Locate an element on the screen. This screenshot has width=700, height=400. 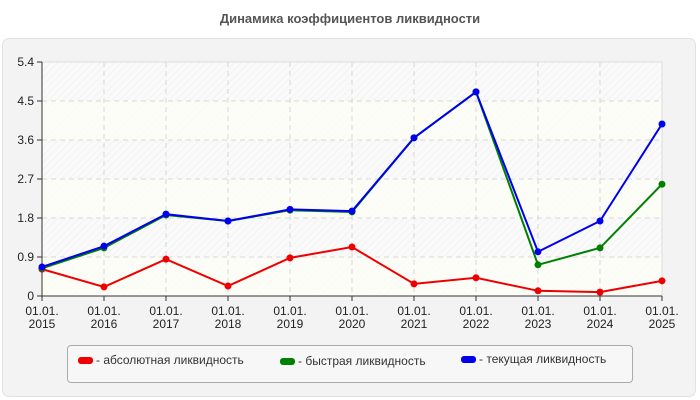
y-tick-label: 4.5 is located at coordinates (25, 101).